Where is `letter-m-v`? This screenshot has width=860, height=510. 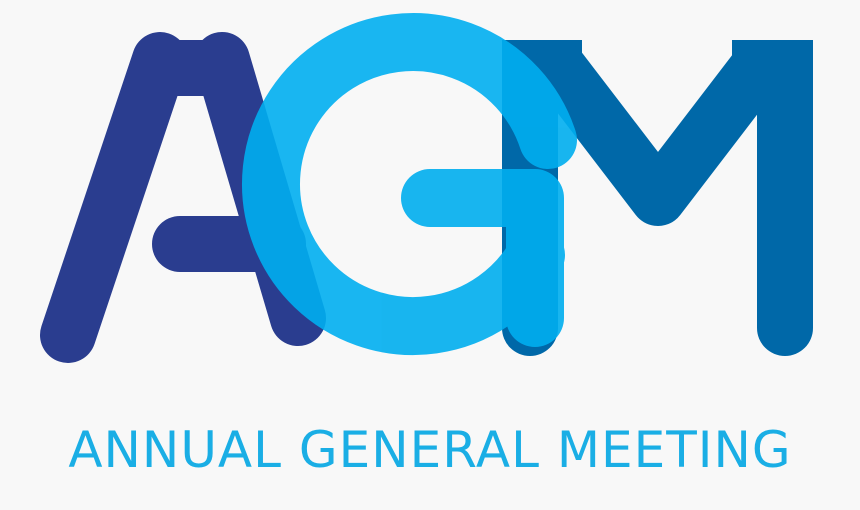 letter-m-v is located at coordinates (658, 134).